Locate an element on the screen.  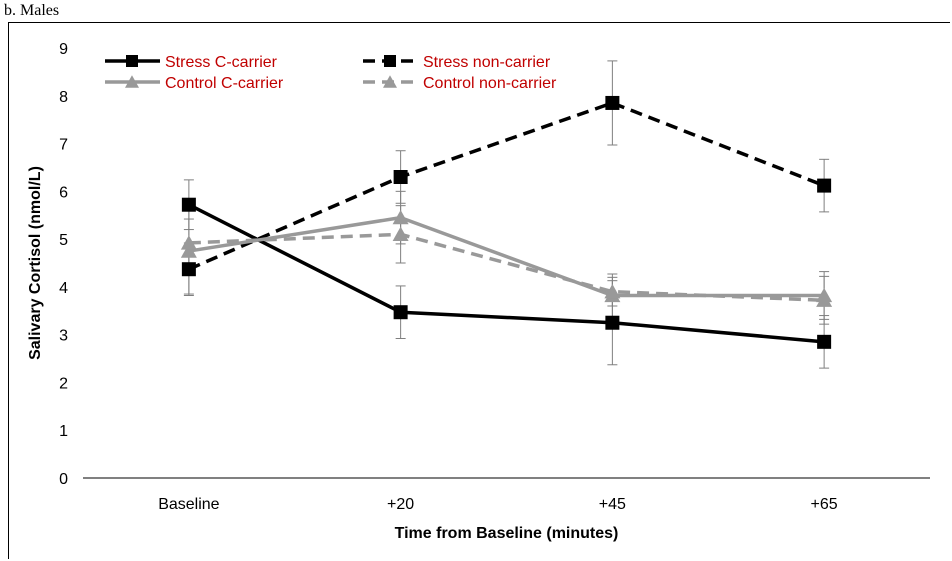
y-axis-title: Salivary Cortisol (nmol/L) is located at coordinates (35, 263).